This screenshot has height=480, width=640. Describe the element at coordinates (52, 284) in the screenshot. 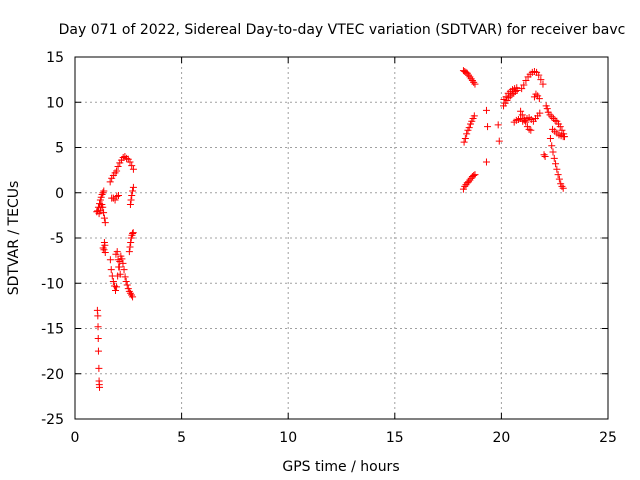

I see `y-tick-label: -10` at that location.